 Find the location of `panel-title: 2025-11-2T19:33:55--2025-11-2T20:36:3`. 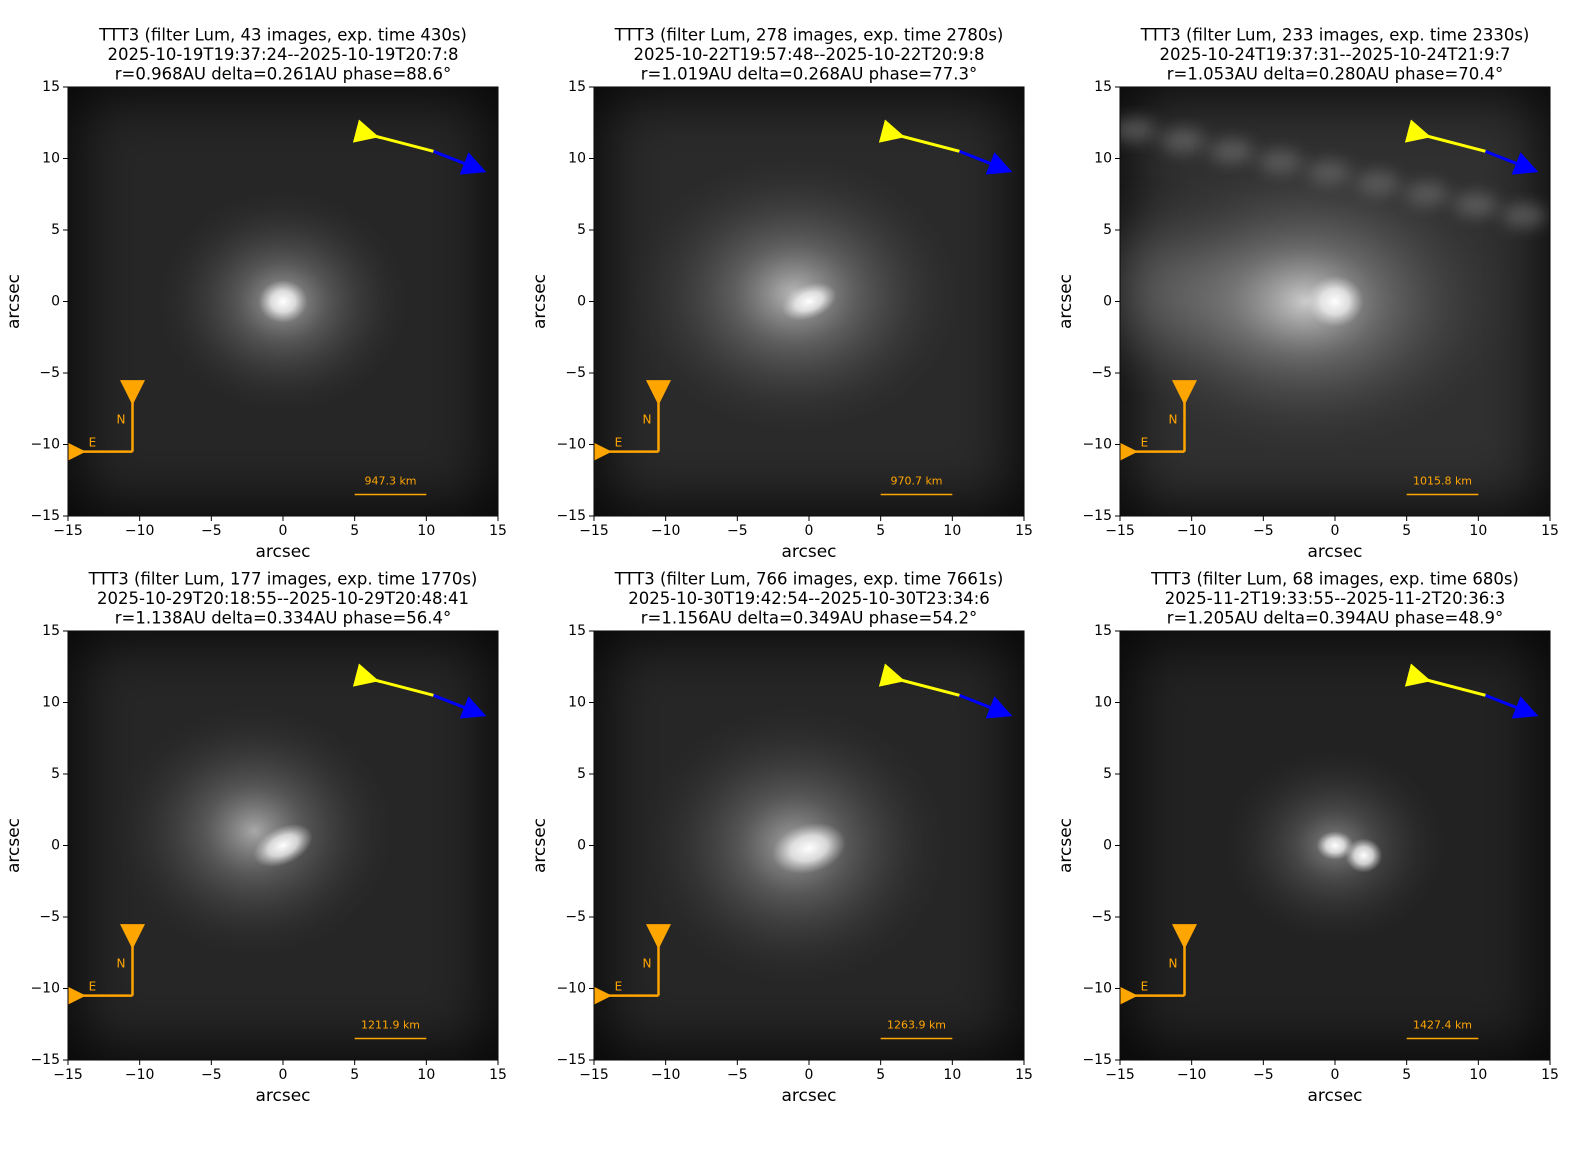

panel-title: 2025-11-2T19:33:55--2025-11-2T20:36:3 is located at coordinates (1335, 598).